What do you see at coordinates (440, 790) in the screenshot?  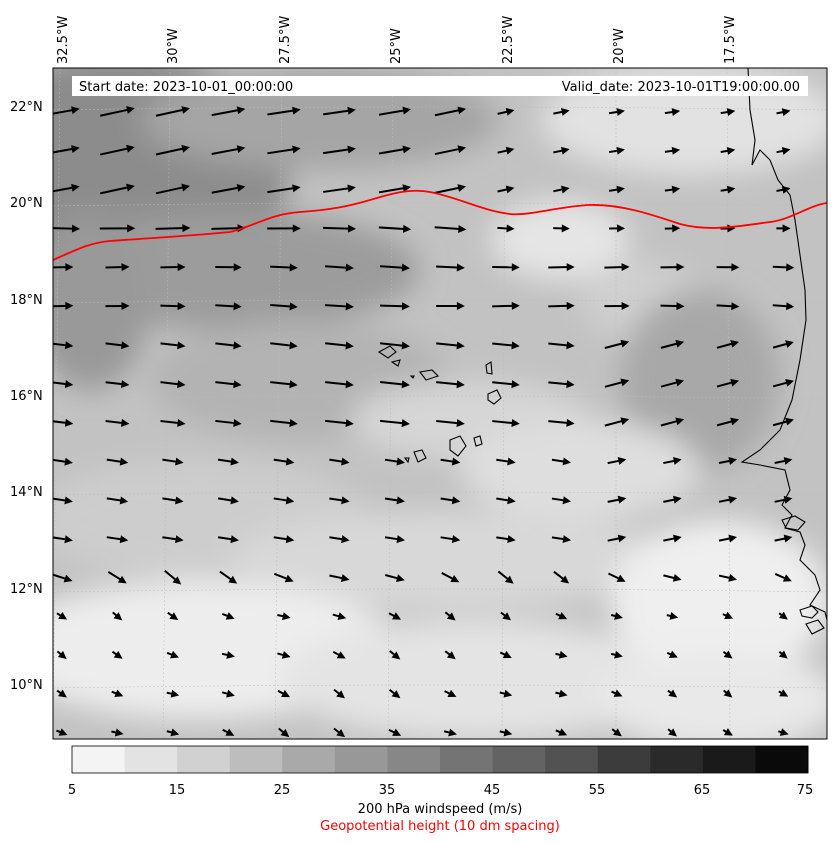 I see `colorbar-tick-labels: 5 15 25 35 45 55 65 75` at bounding box center [440, 790].